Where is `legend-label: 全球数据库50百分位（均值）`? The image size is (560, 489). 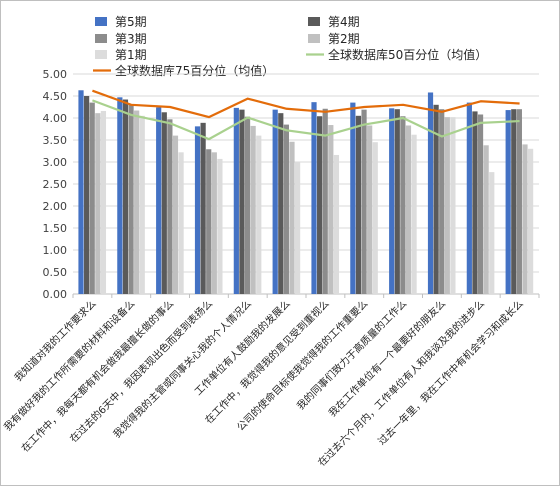 legend-label: 全球数据库50百分位（均值） is located at coordinates (407, 54).